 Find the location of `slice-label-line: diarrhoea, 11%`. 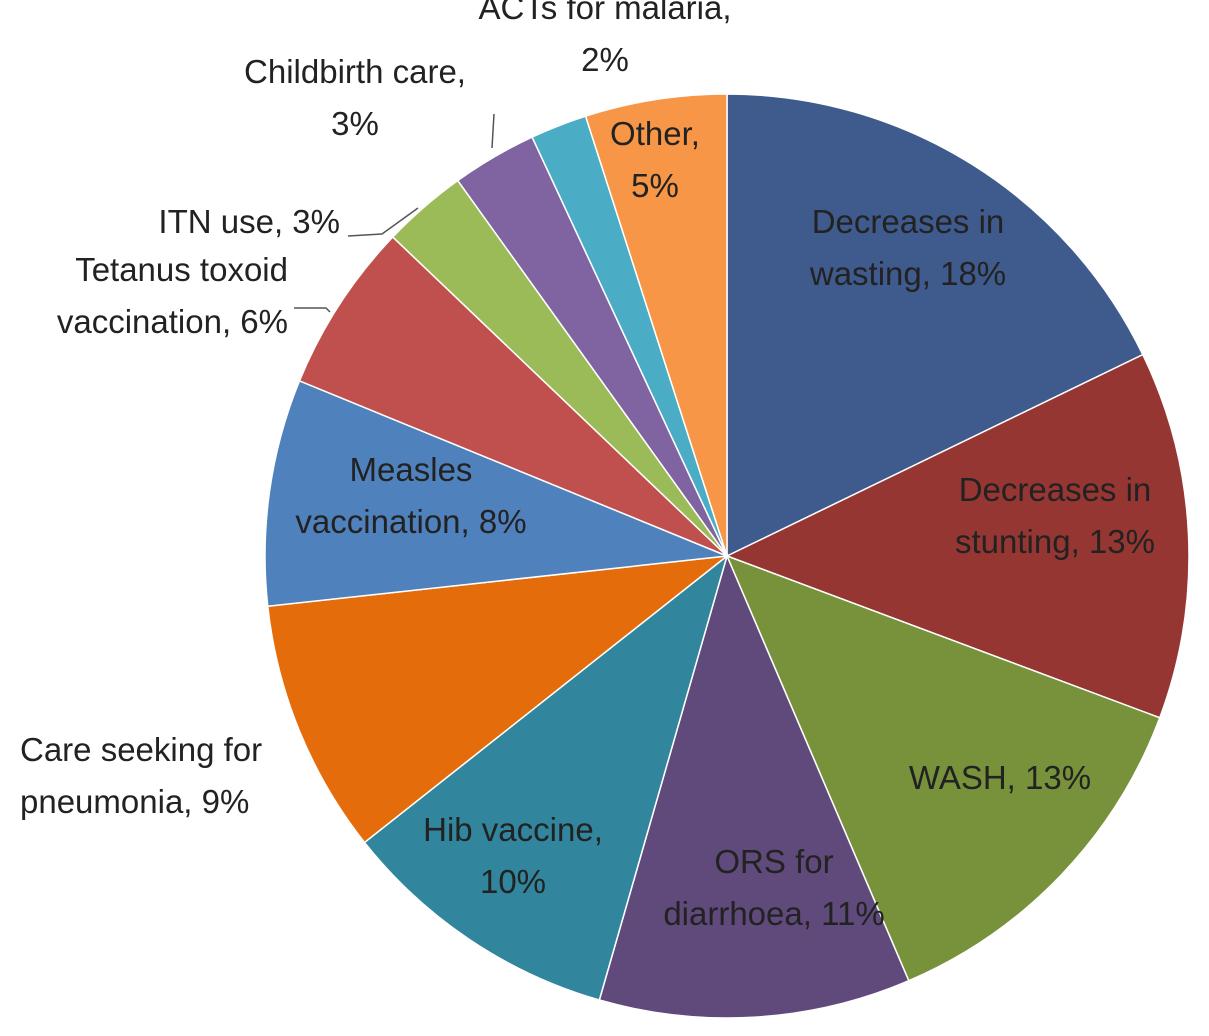

slice-label-line: diarrhoea, 11% is located at coordinates (773, 913).